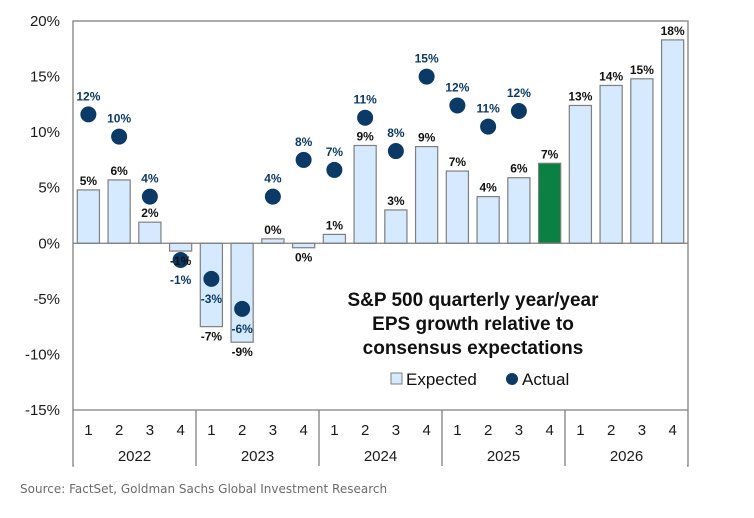 This screenshot has width=754, height=518. What do you see at coordinates (545, 379) in the screenshot?
I see `legend-actual-label: Actual` at bounding box center [545, 379].